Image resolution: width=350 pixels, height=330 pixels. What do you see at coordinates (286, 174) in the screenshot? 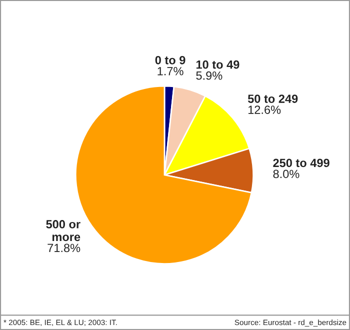
I see `data-label: 8.0%` at bounding box center [286, 174].